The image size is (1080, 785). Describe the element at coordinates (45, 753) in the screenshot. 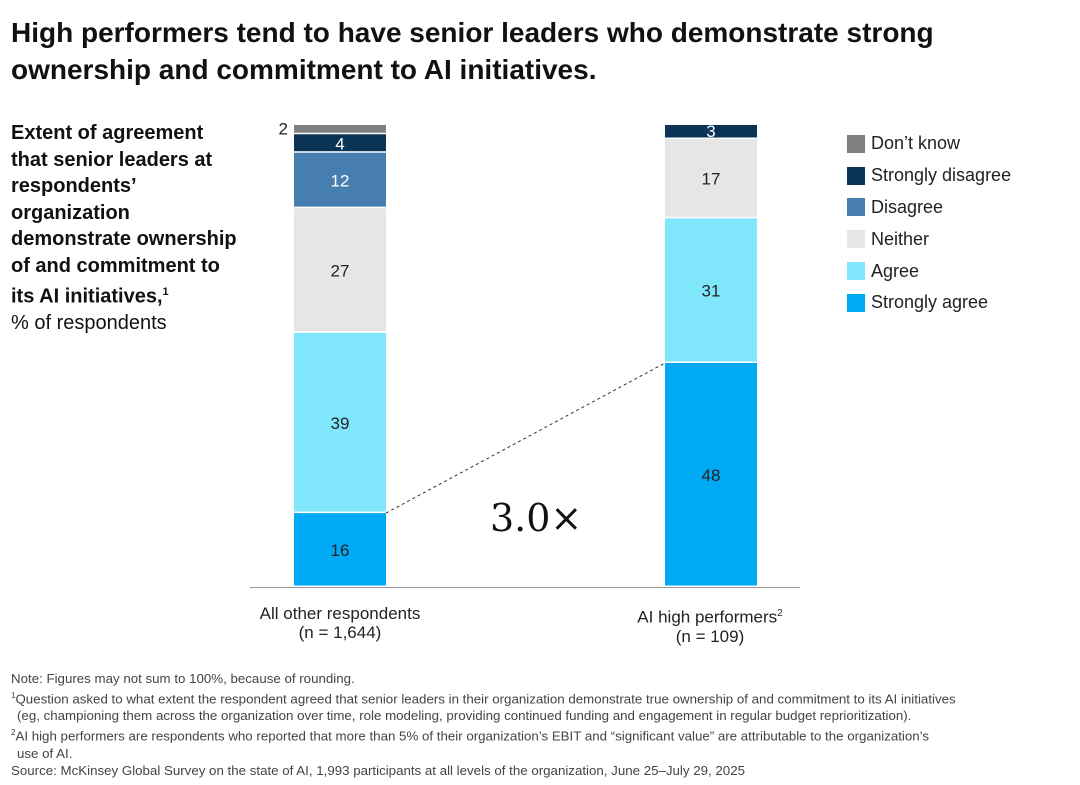

I see `footnote-text-cont: use of AI.` at that location.